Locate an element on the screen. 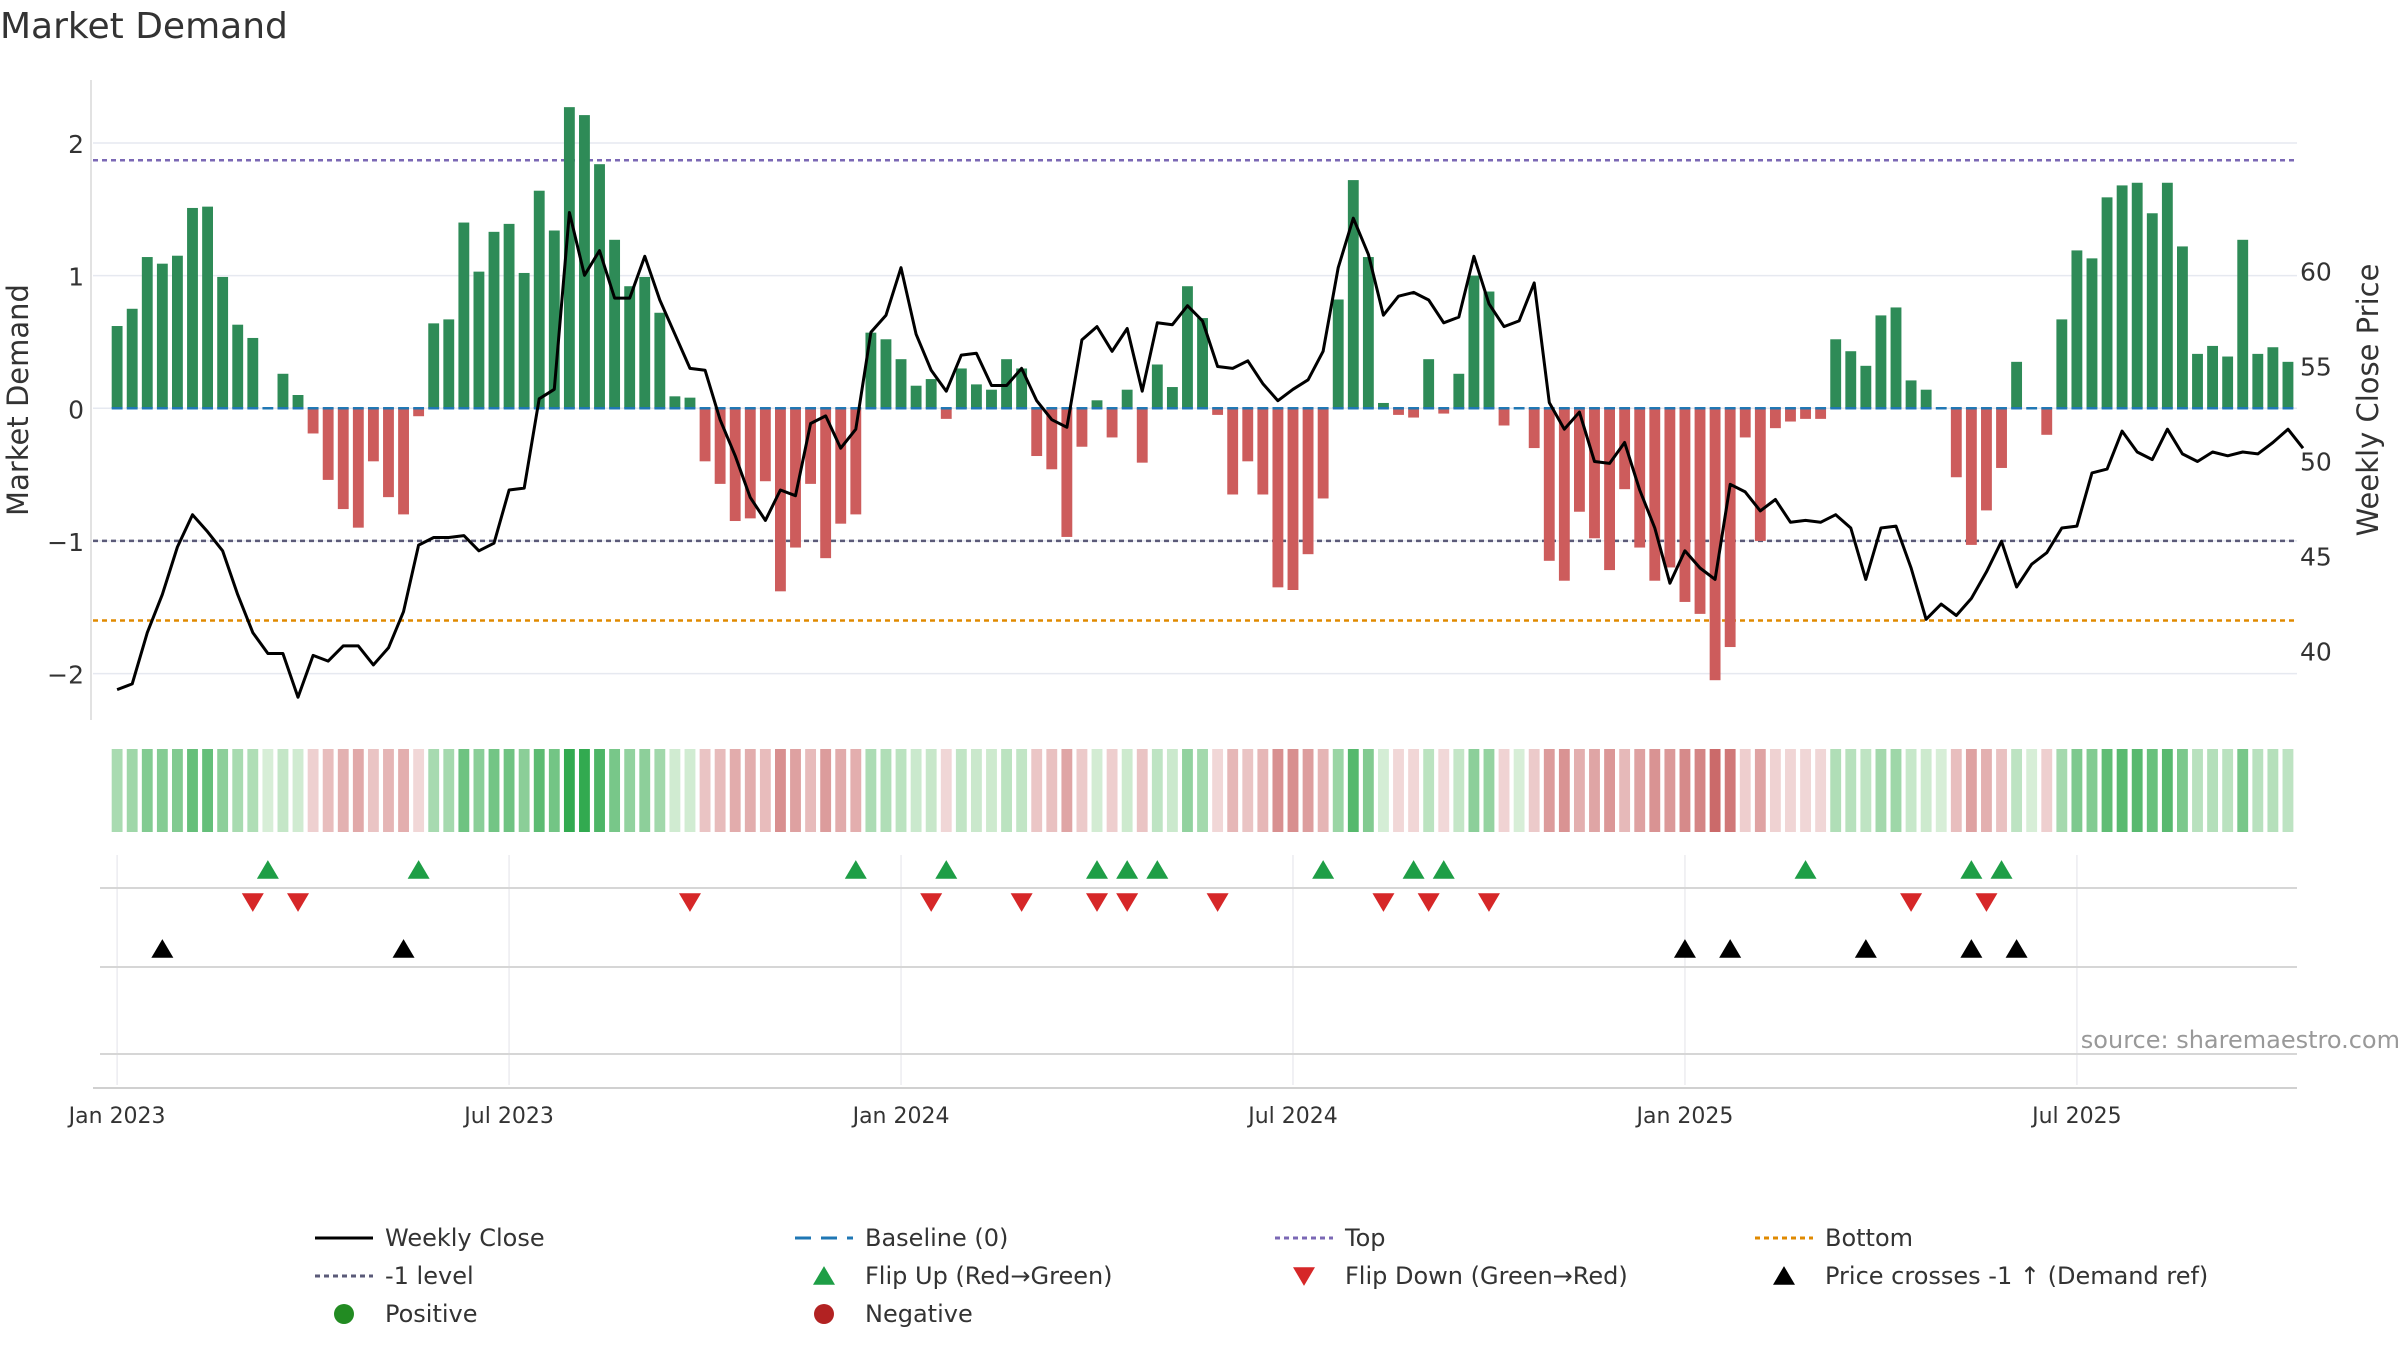 This screenshot has width=2400, height=1354. y-tick-label-right: 45 is located at coordinates (2316, 557).